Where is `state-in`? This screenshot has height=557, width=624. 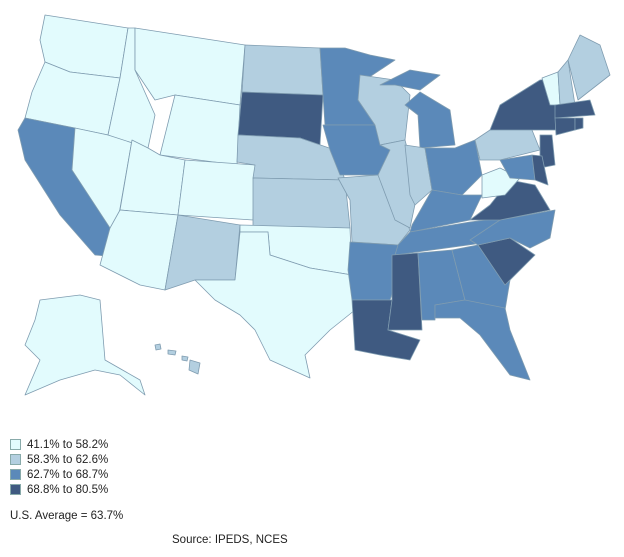 state-in is located at coordinates (418, 175).